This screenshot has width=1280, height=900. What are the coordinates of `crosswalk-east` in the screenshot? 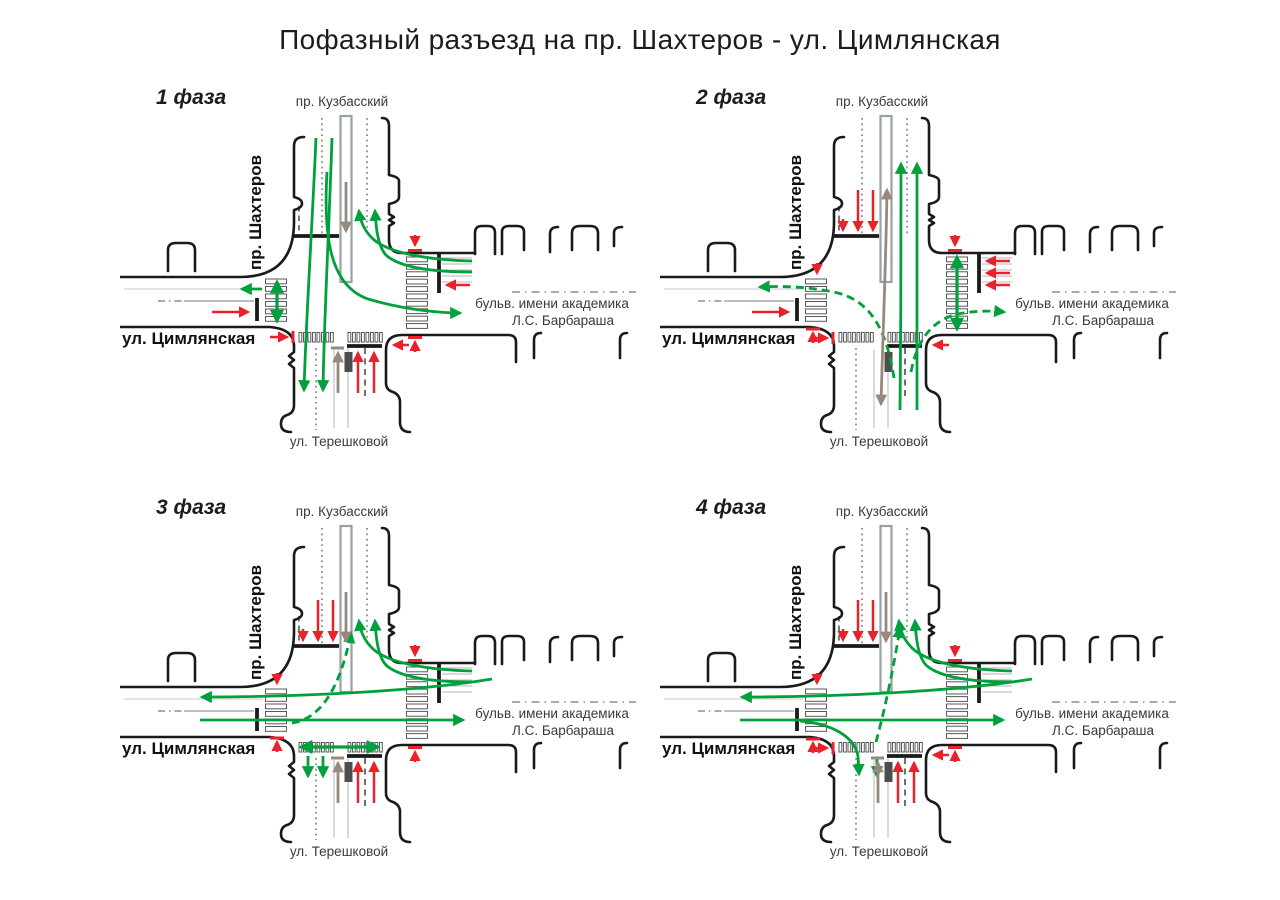 It's located at (957, 702).